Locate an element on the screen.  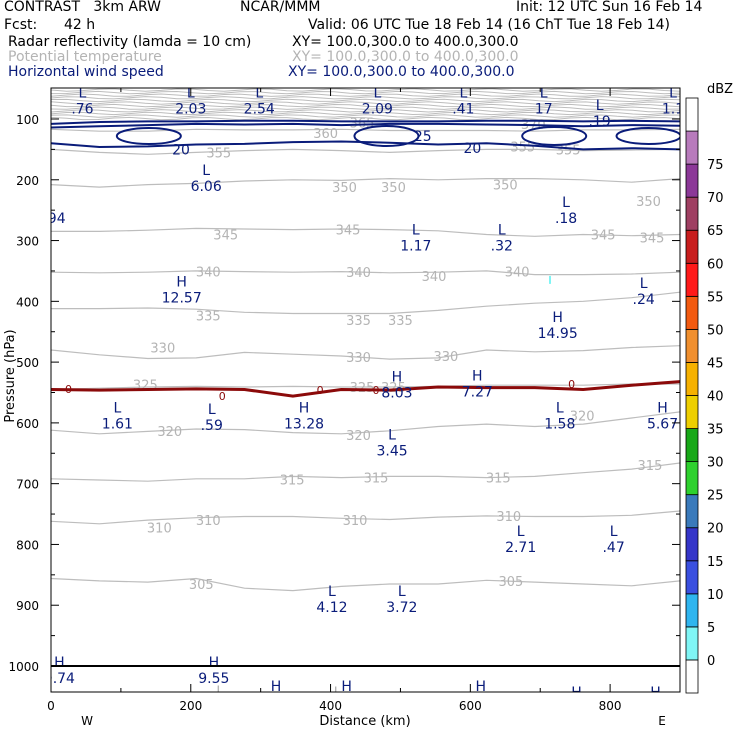
wind-extremum-value: .18 is located at coordinates (566, 219).